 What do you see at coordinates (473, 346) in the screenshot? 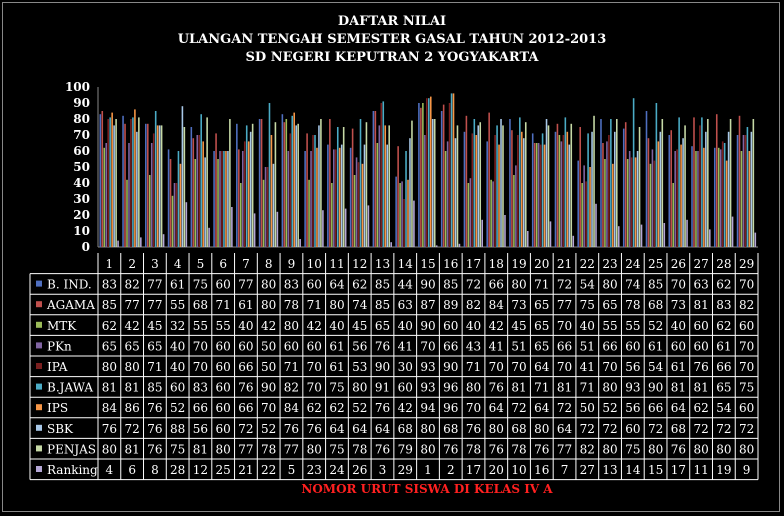
I see `data-label: 43` at bounding box center [473, 346].